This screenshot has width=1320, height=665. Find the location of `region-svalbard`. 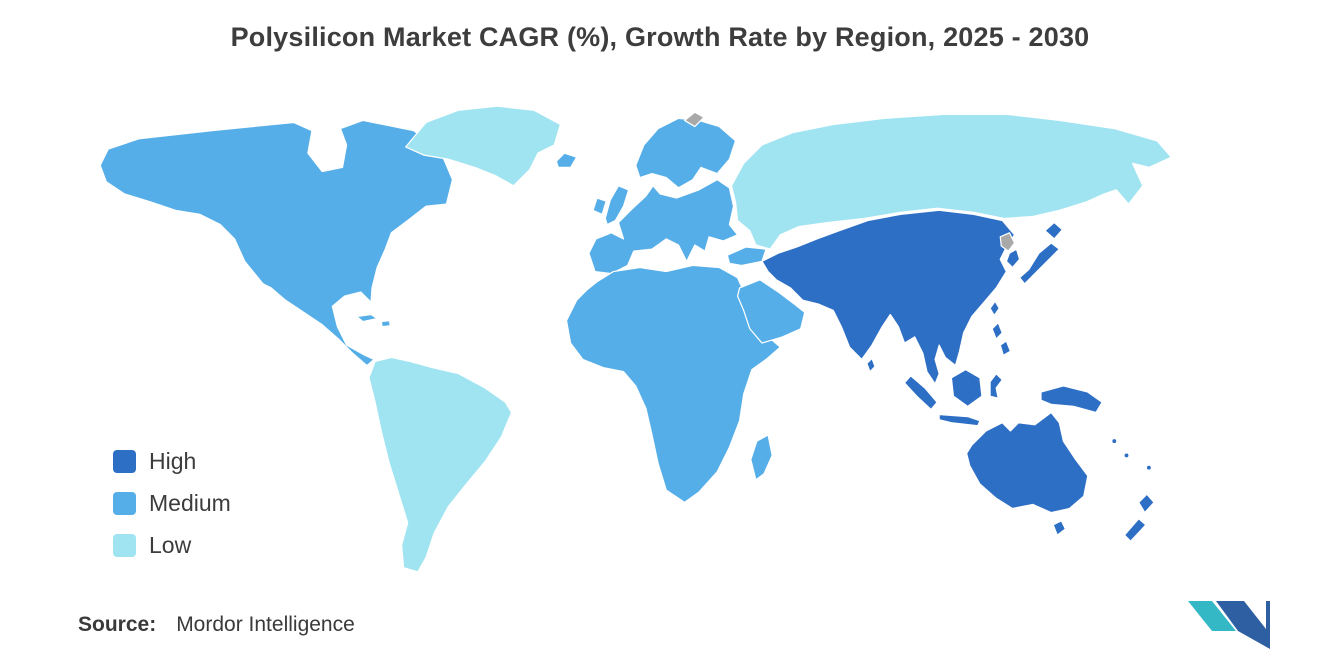

region-svalbard is located at coordinates (694, 119).